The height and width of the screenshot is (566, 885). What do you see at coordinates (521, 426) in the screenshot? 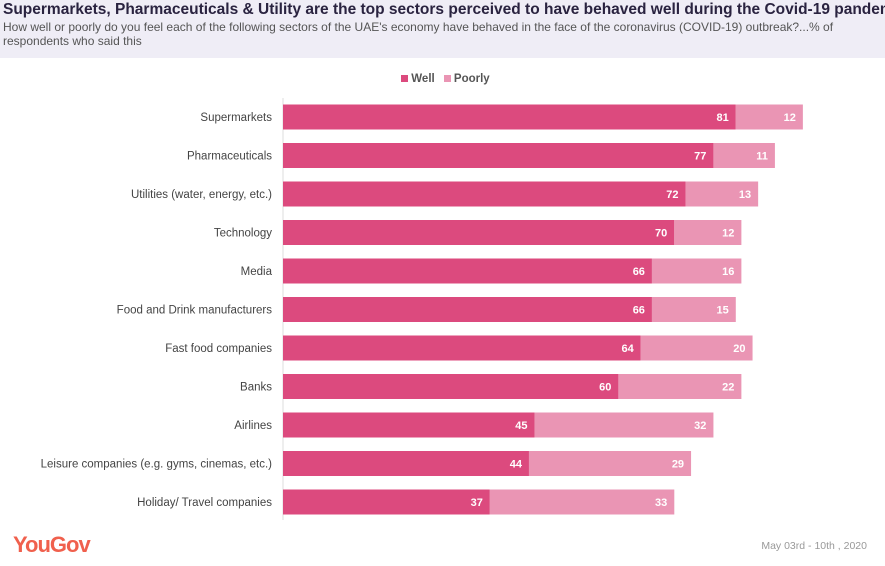
I see `data-label-well: 45` at bounding box center [521, 426].